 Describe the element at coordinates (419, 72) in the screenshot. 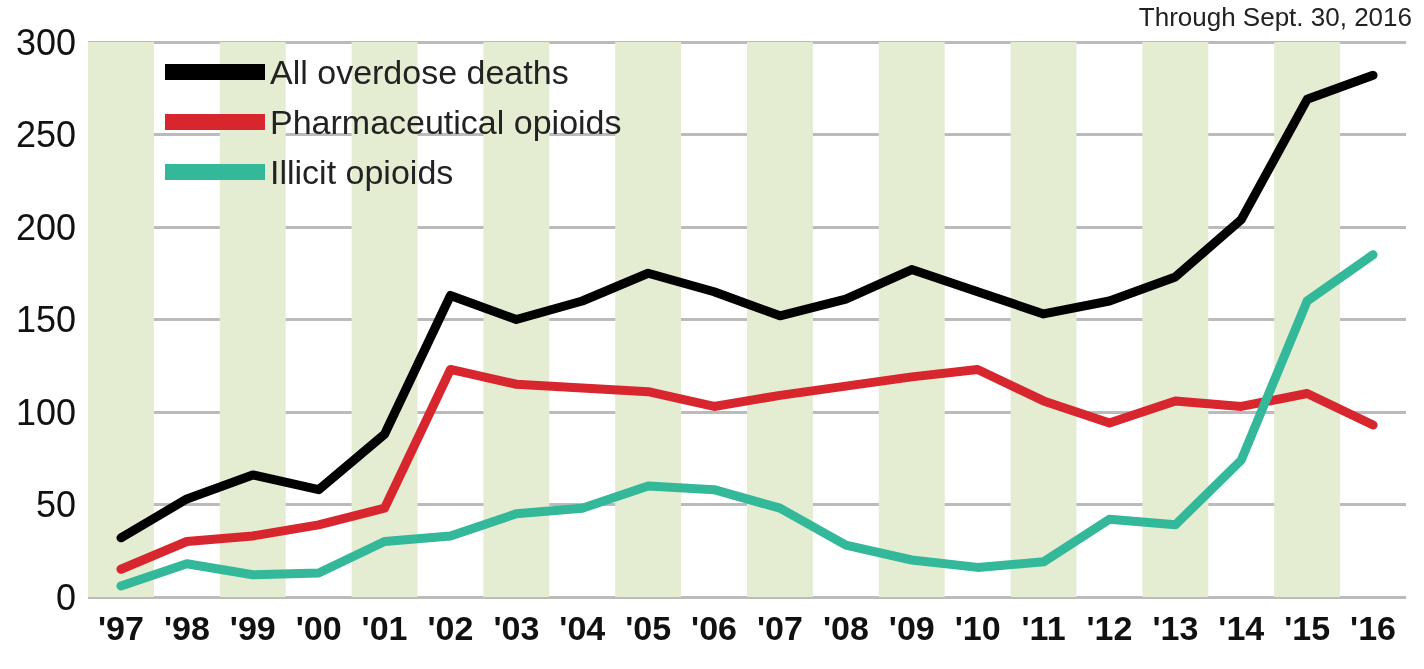

I see `legend-label: All overdose deaths` at that location.